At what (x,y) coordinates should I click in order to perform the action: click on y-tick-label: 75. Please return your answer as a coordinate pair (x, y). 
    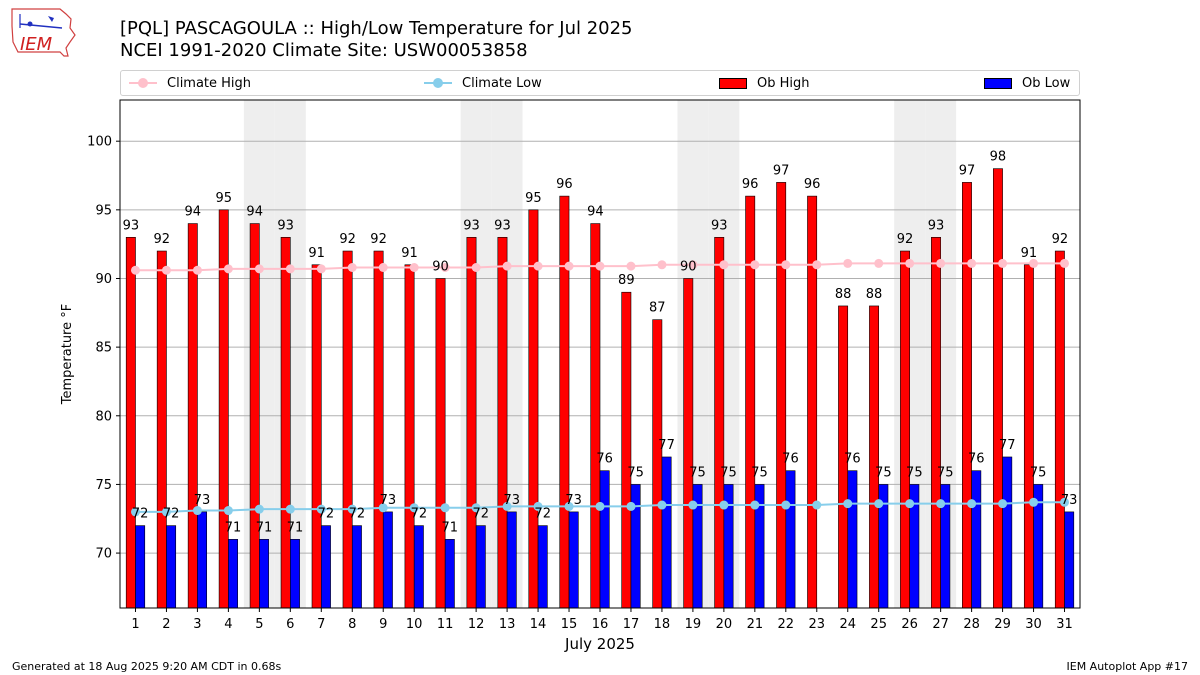
    Looking at the image, I should click on (103, 485).